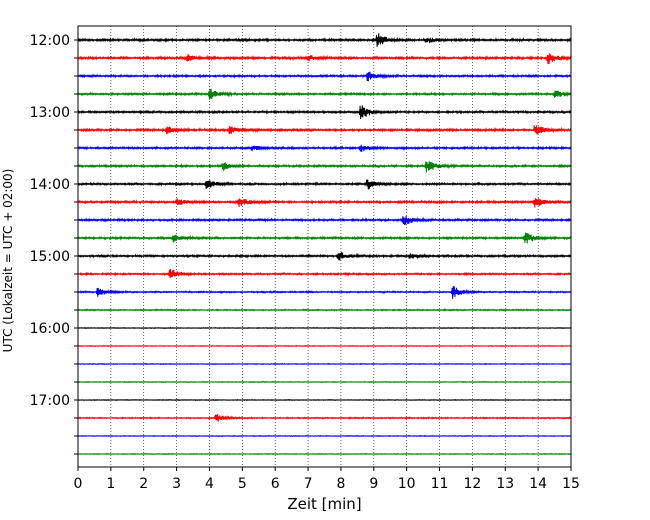  I want to click on x-tick-label-15: 15, so click(571, 484).